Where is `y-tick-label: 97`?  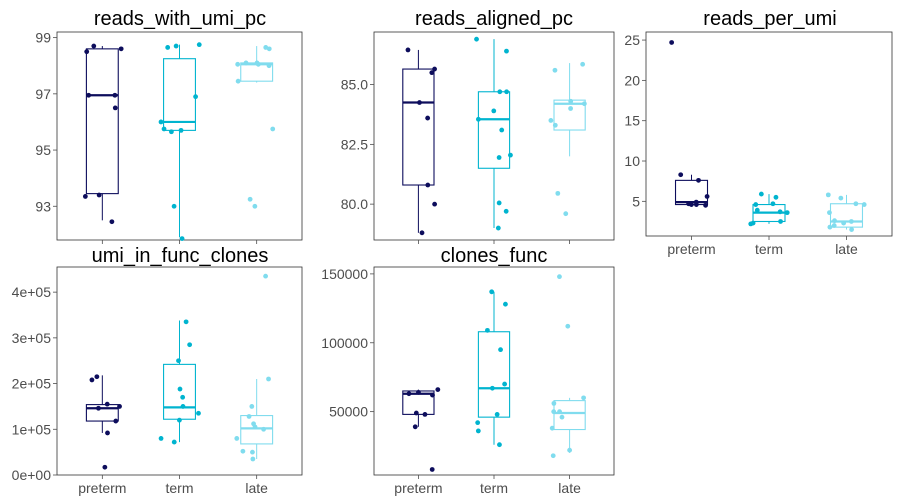 y-tick-label: 97 is located at coordinates (43, 94).